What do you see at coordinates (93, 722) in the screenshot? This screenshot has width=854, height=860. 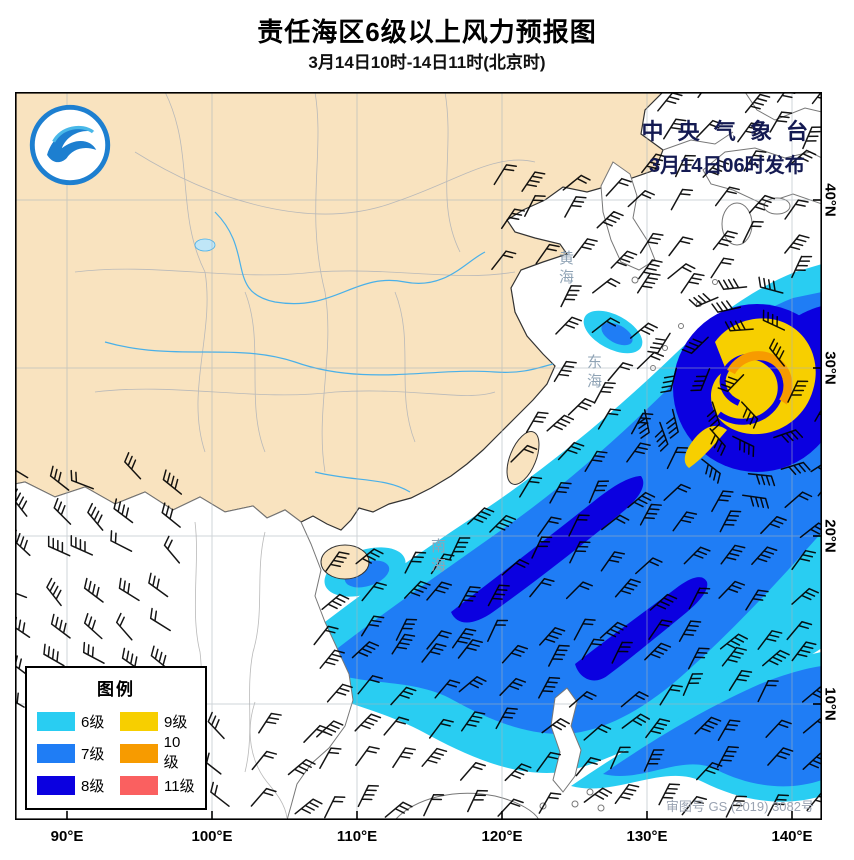 I see `legend-label-6: 6级` at bounding box center [93, 722].